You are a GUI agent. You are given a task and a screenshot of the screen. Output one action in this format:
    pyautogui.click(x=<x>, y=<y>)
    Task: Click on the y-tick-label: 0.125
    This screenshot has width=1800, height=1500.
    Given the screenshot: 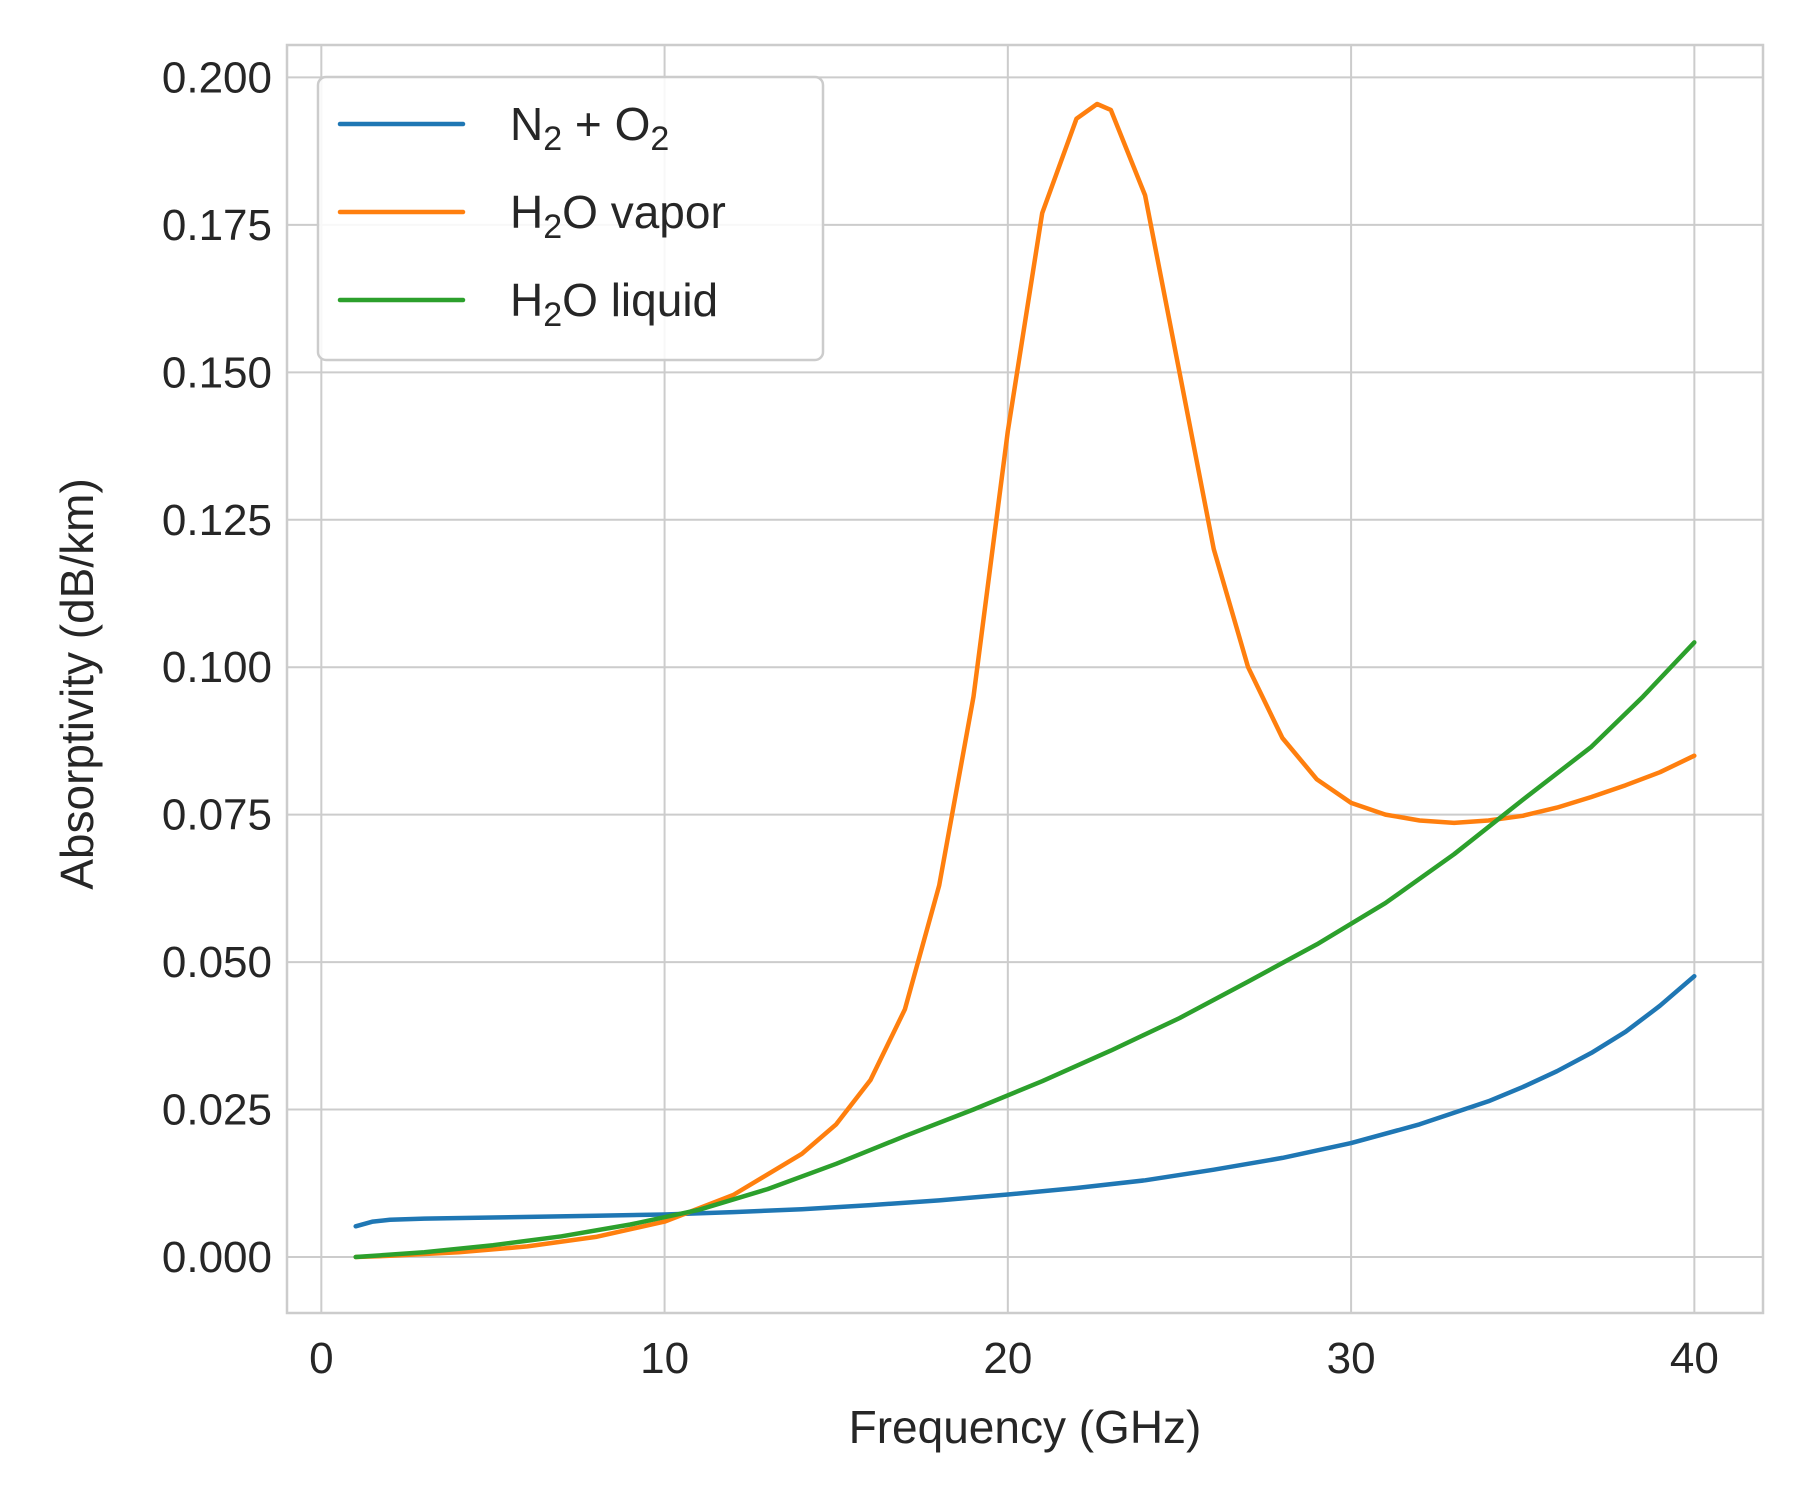 What is the action you would take?
    pyautogui.click(x=217, y=520)
    